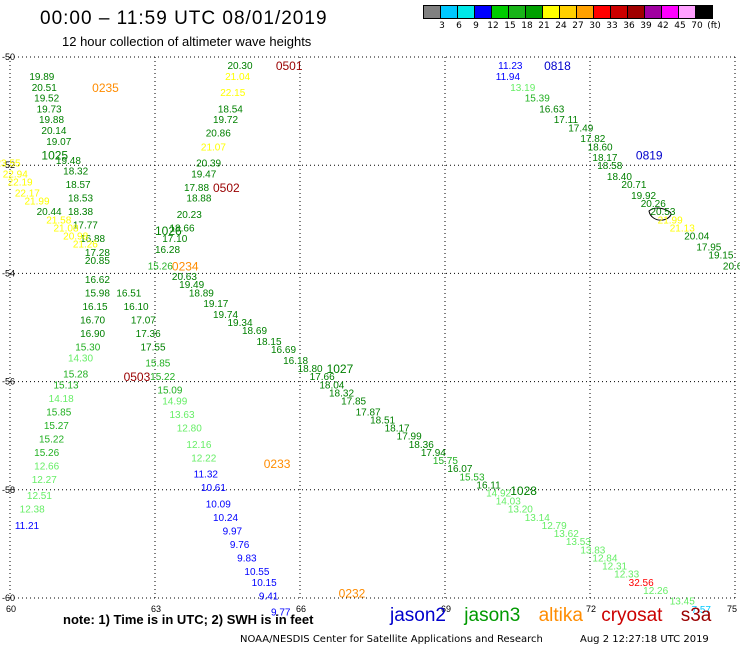 The image size is (740, 650). Describe the element at coordinates (196, 188) in the screenshot. I see `wave-height-label: 17.88` at that location.